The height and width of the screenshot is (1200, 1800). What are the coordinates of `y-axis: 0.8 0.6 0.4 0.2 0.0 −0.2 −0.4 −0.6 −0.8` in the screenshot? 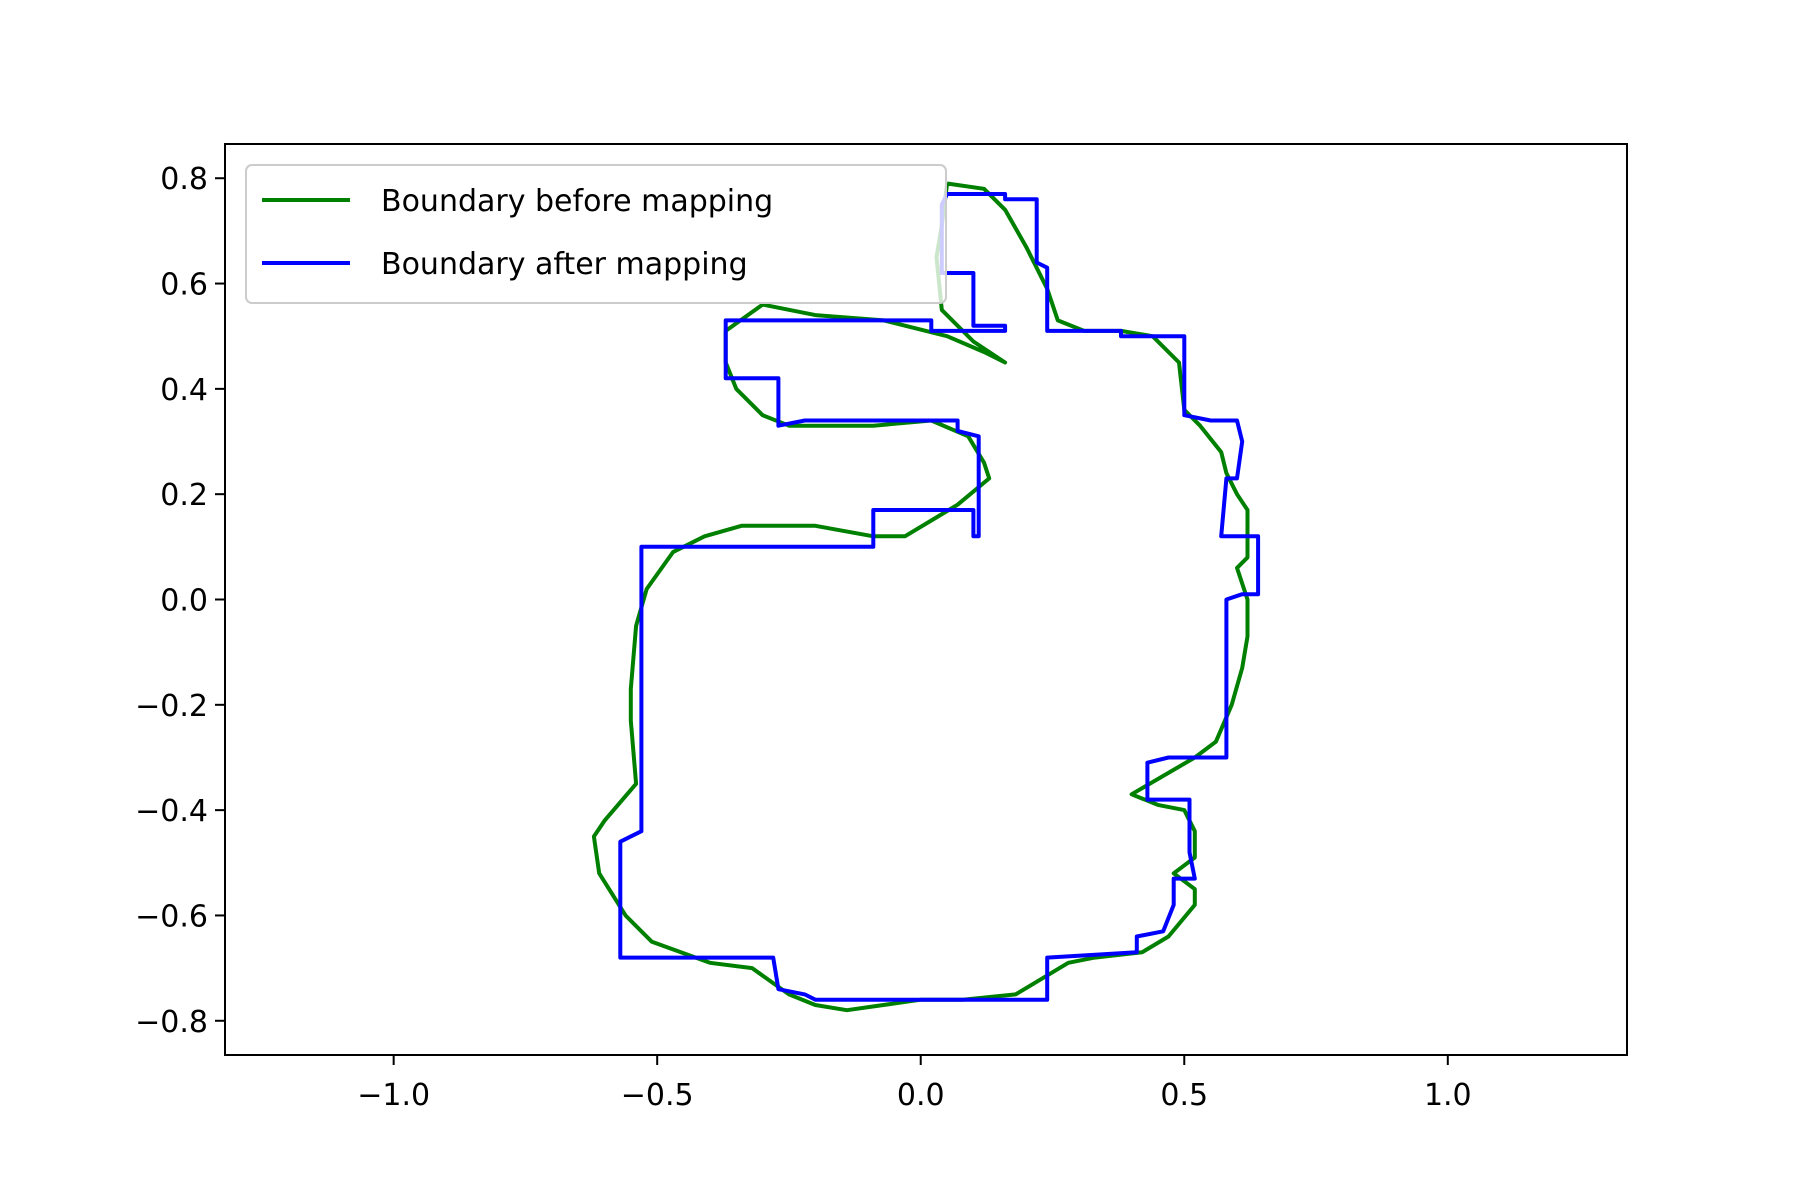 It's located at (180, 601).